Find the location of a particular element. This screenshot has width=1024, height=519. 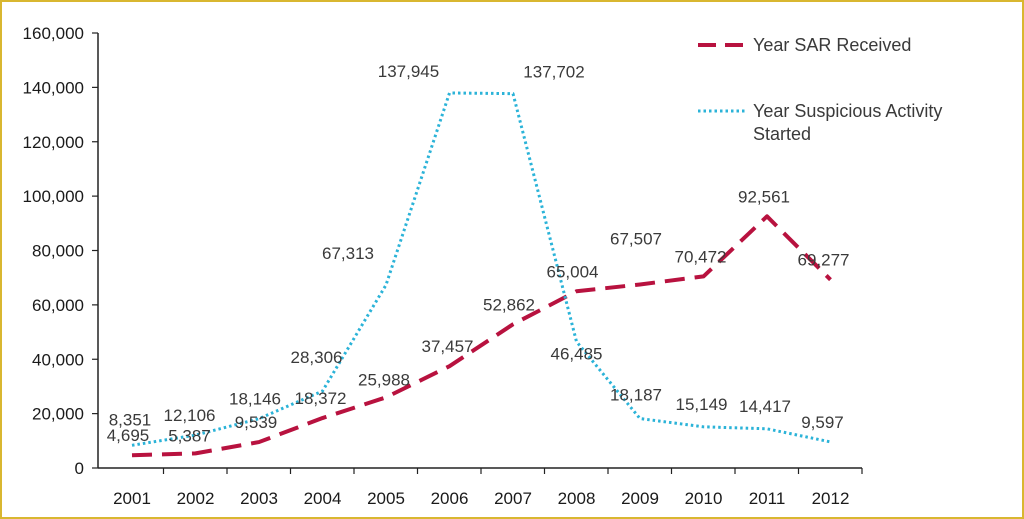

y-tick-label: 100,000 is located at coordinates (53, 196).